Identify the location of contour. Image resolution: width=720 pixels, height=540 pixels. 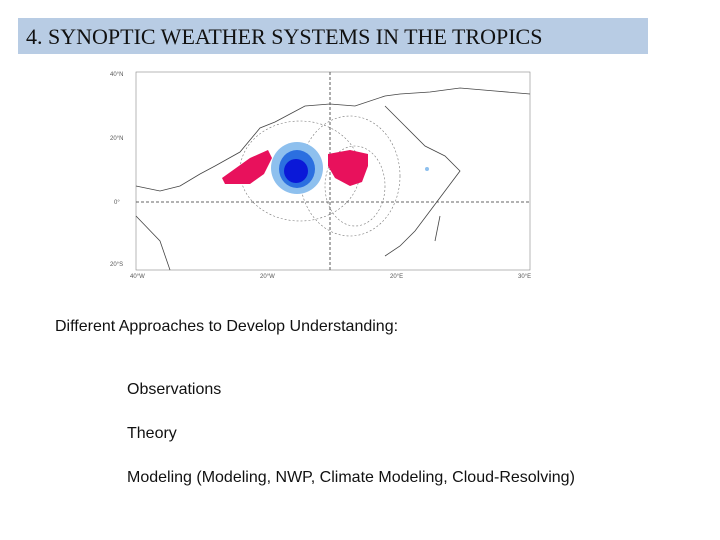
(355, 186).